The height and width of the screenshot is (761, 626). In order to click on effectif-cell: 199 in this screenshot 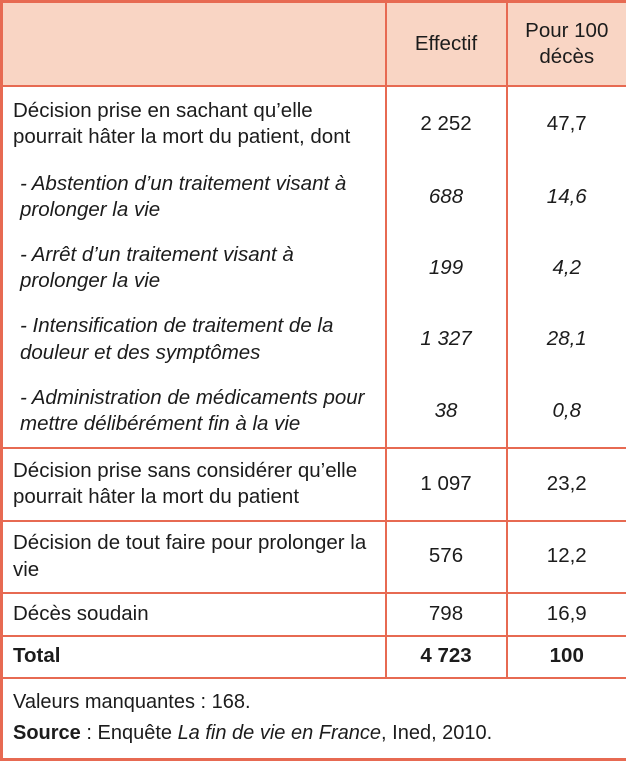, I will do `click(446, 268)`.